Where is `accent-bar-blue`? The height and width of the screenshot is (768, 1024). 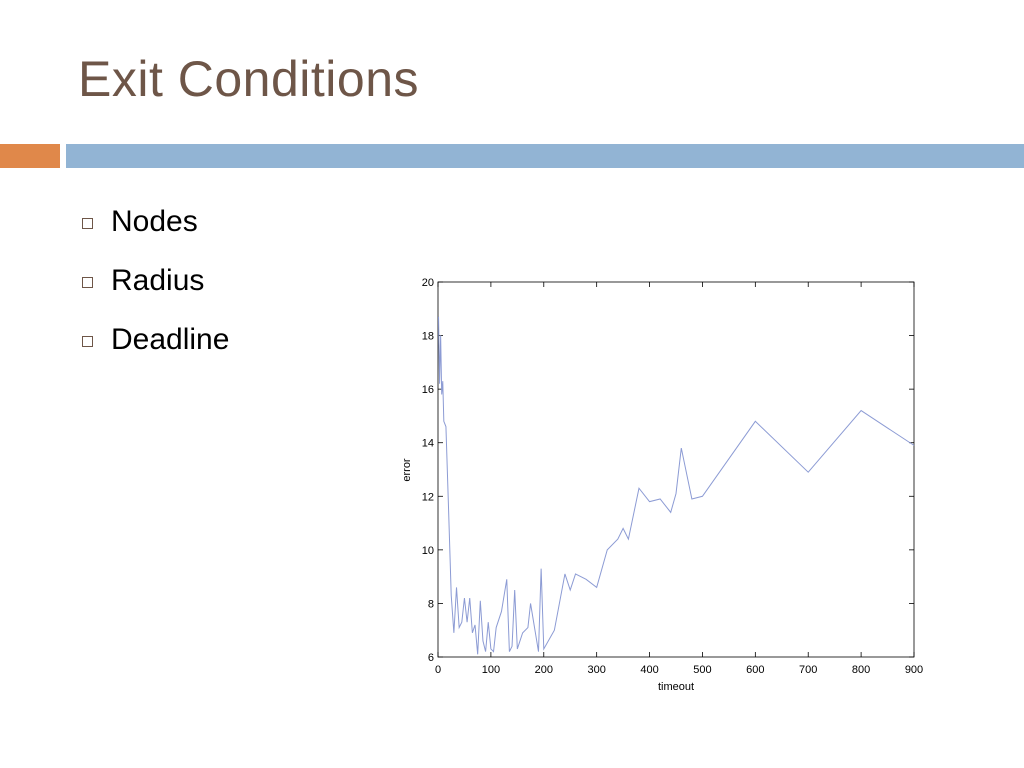
accent-bar-blue is located at coordinates (545, 156).